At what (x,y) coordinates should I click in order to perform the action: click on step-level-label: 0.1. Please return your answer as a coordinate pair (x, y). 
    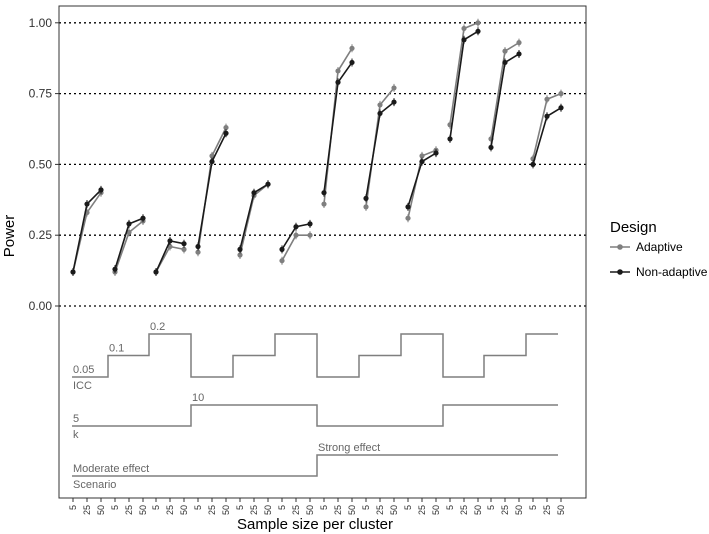
    Looking at the image, I should click on (116, 349).